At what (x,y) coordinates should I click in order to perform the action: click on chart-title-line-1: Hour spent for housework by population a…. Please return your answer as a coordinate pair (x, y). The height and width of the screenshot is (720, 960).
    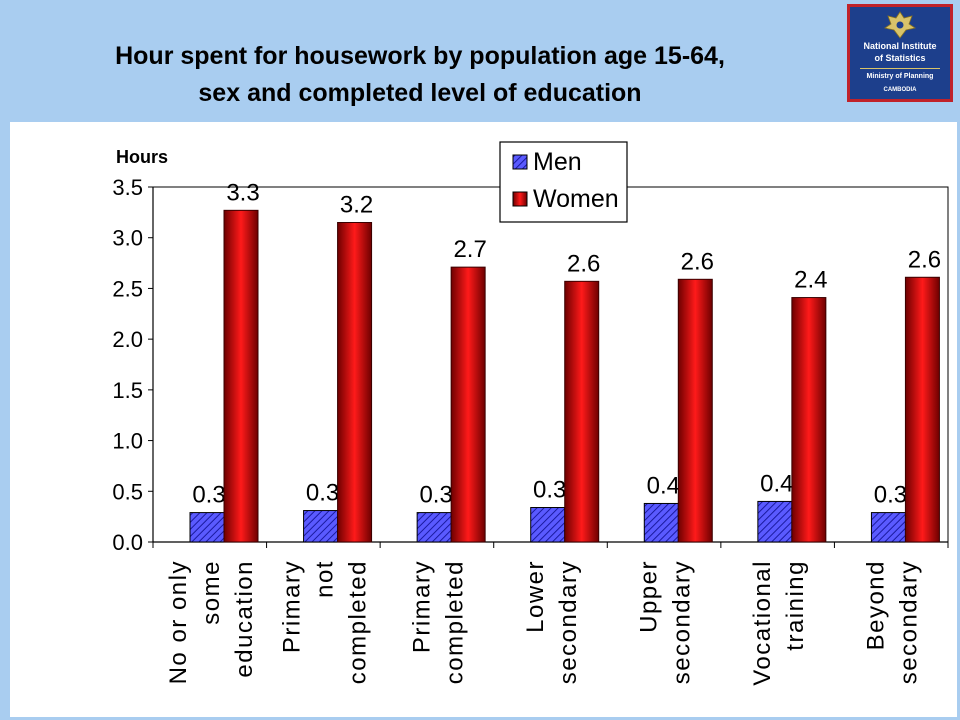
    Looking at the image, I should click on (420, 56).